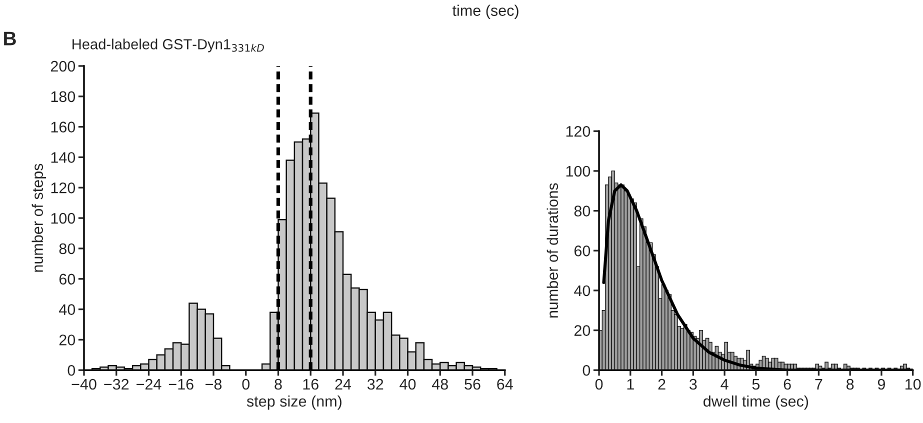  I want to click on x-tick-label: 4, so click(724, 384).